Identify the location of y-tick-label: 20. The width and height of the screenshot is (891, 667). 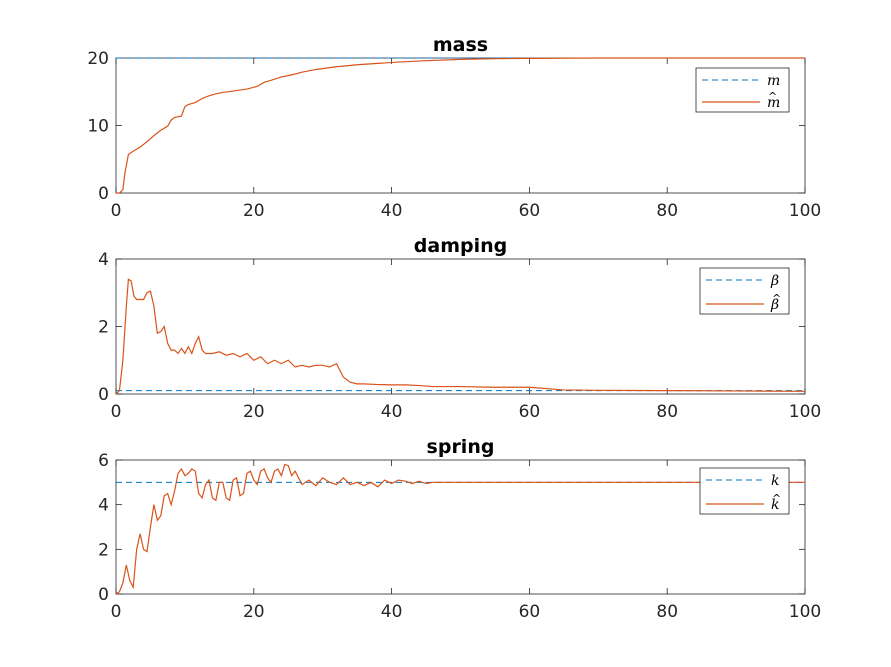
(98, 59).